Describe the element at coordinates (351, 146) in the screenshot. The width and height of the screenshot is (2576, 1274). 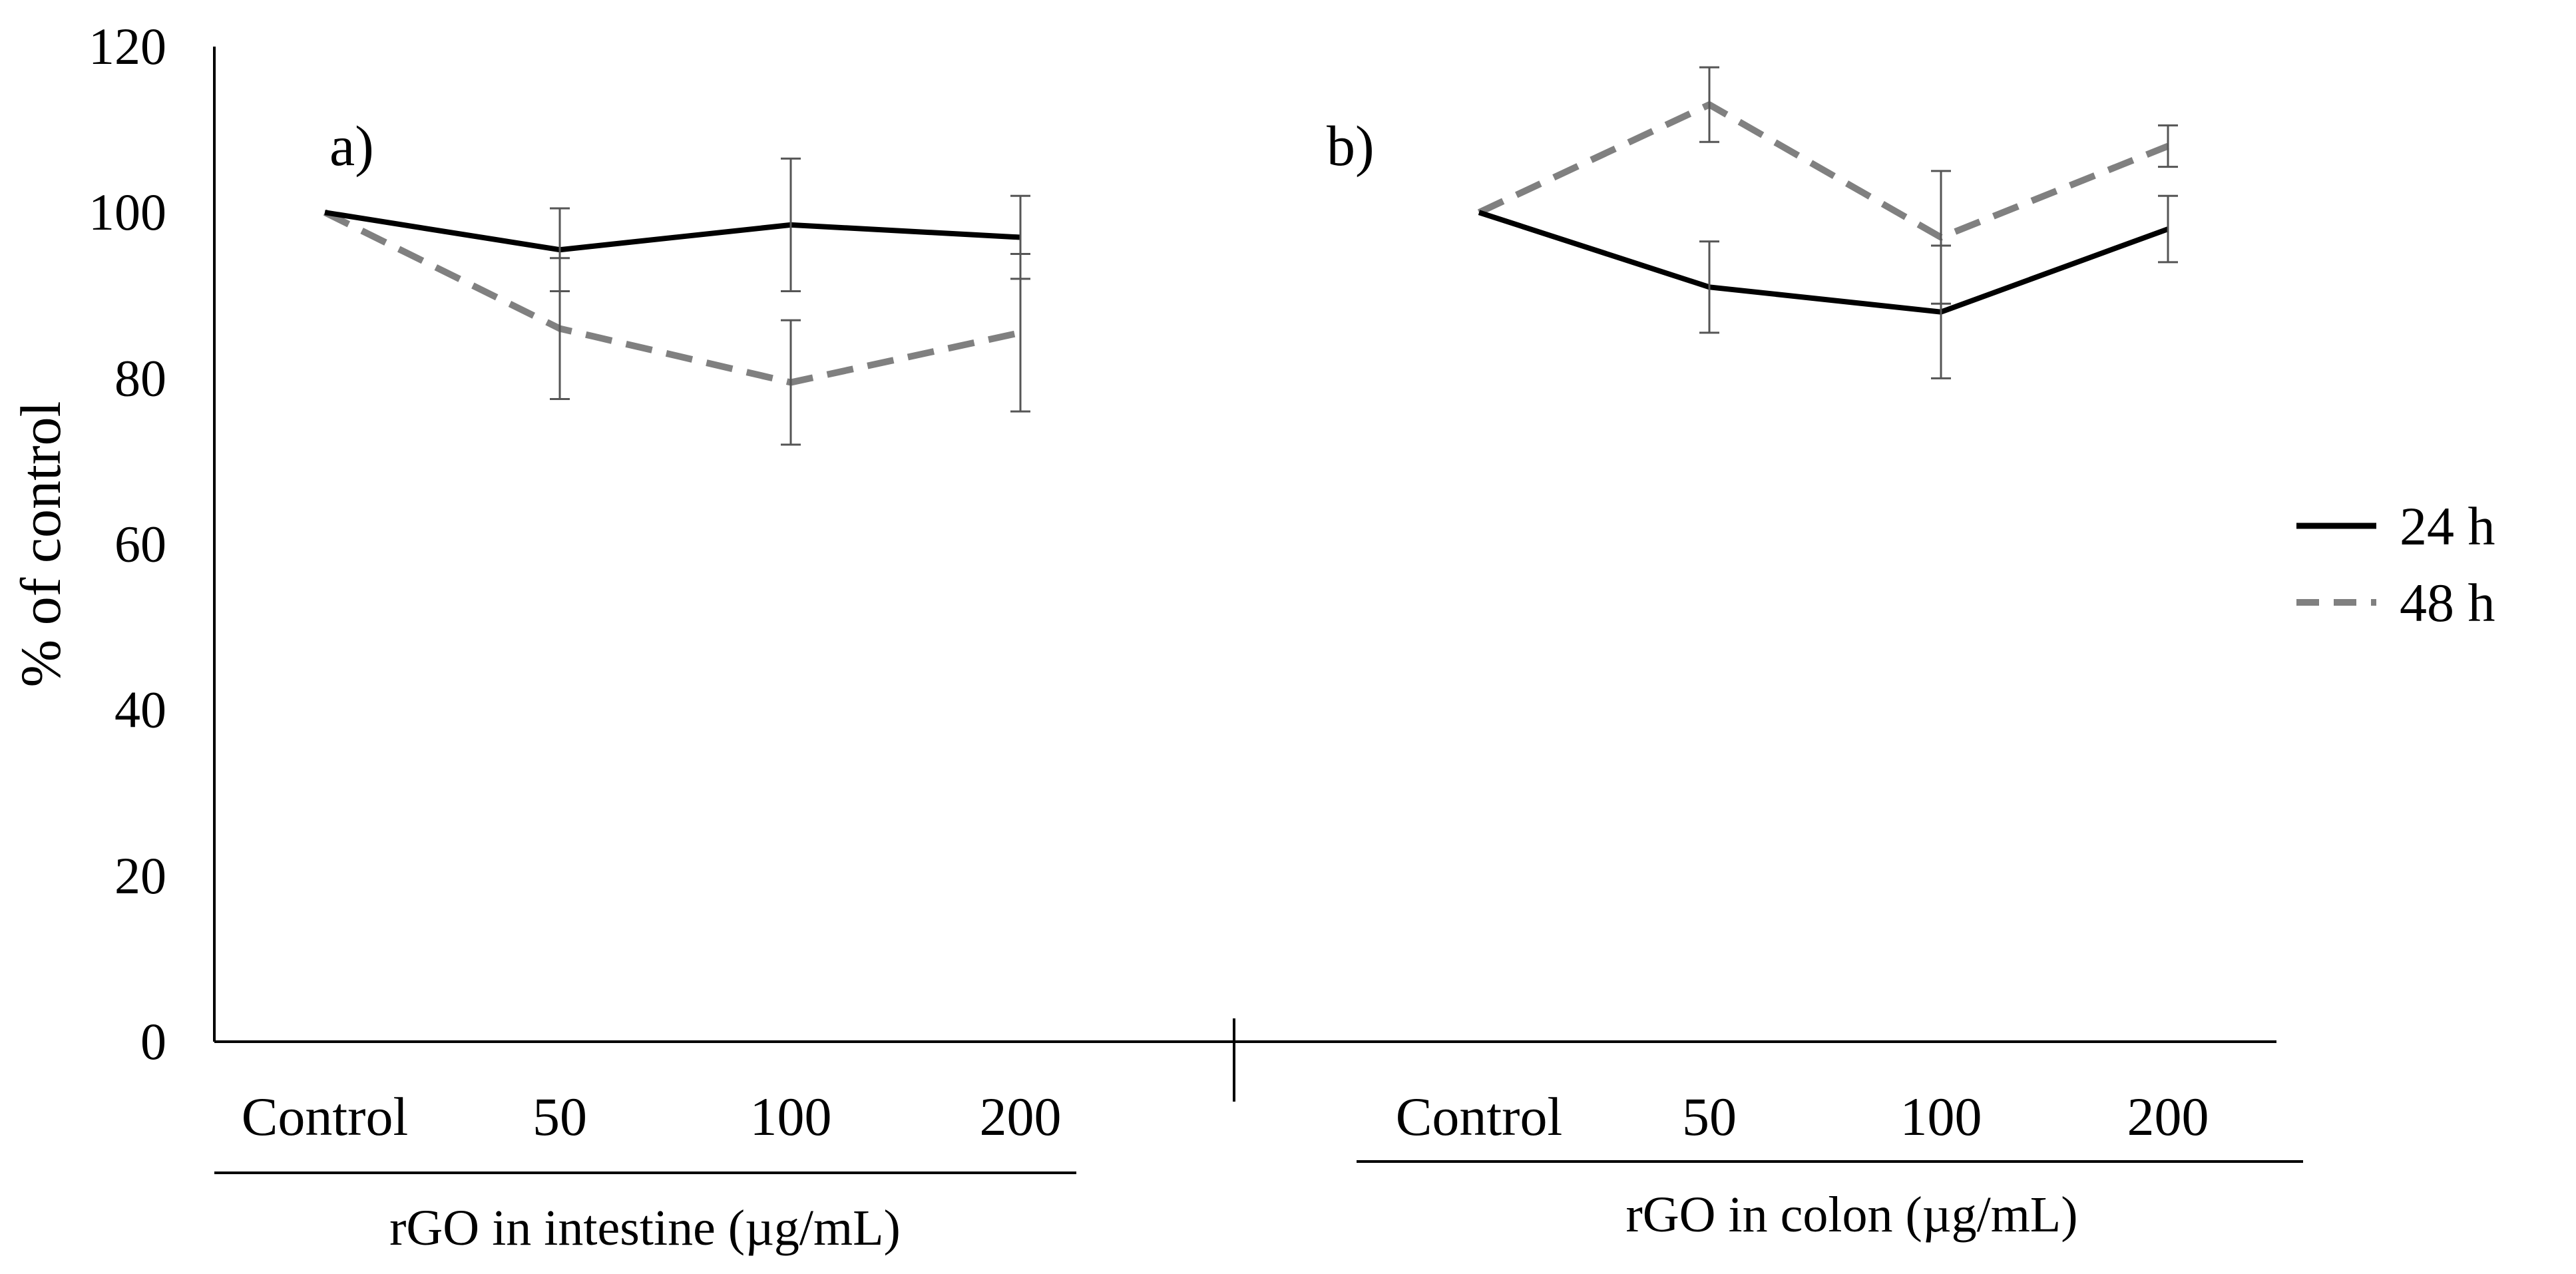
I see `panel-label: a)` at that location.